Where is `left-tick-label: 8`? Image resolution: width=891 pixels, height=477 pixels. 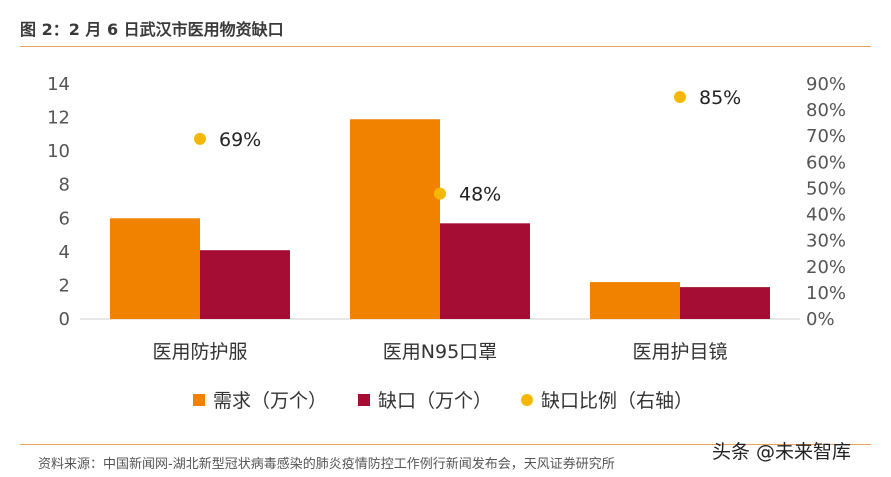
left-tick-label: 8 is located at coordinates (64, 185).